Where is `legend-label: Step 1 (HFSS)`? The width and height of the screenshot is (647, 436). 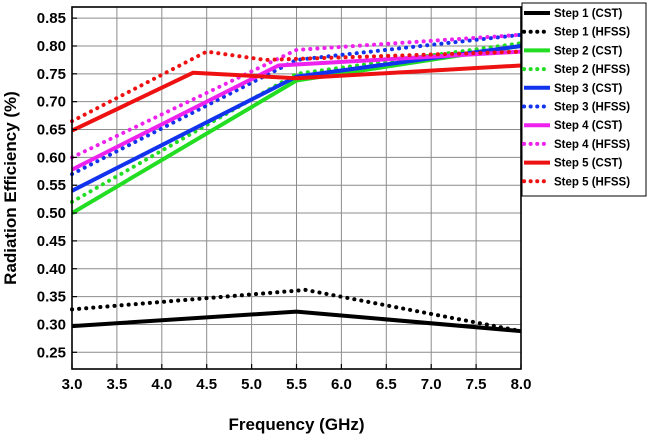 legend-label: Step 1 (HFSS) is located at coordinates (592, 33).